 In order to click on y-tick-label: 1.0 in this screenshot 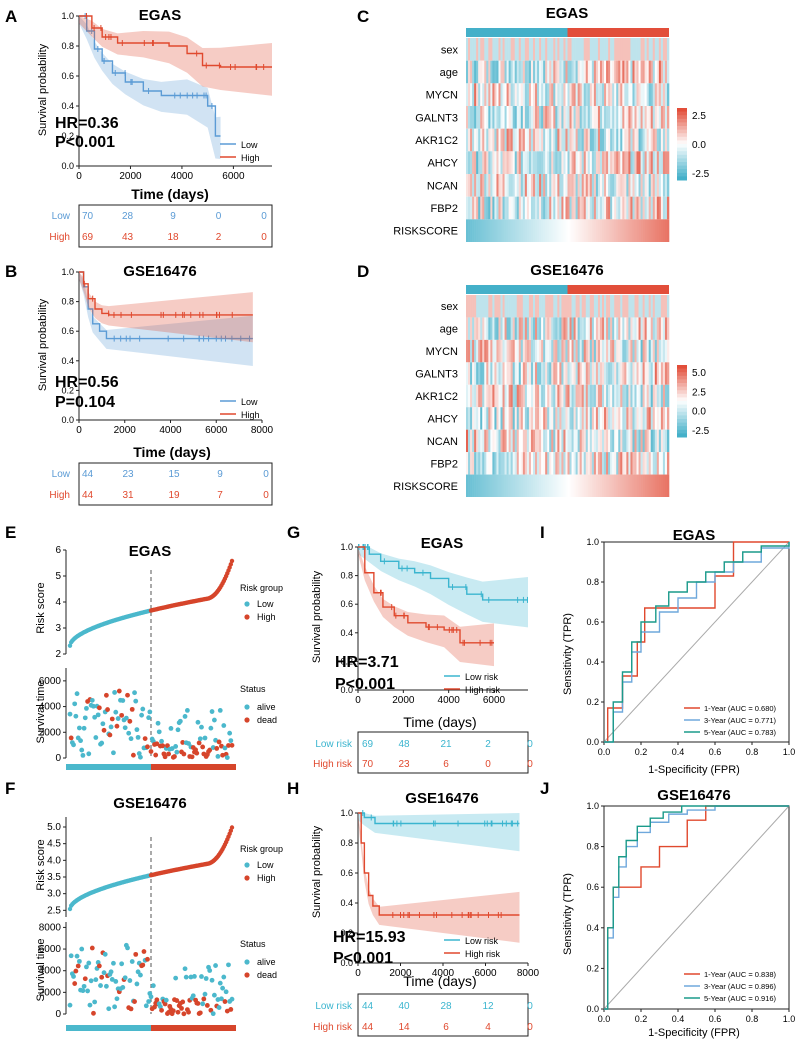, I will do `click(67, 16)`.